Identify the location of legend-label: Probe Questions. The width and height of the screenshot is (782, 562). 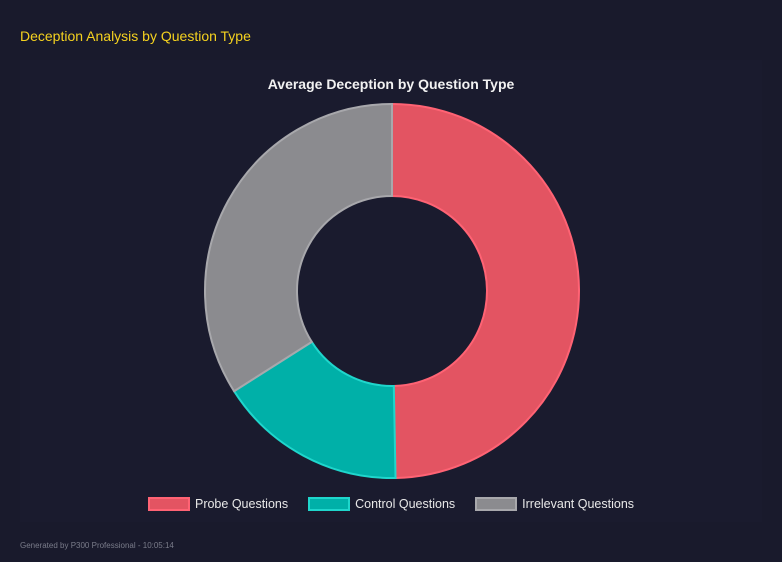
(241, 504).